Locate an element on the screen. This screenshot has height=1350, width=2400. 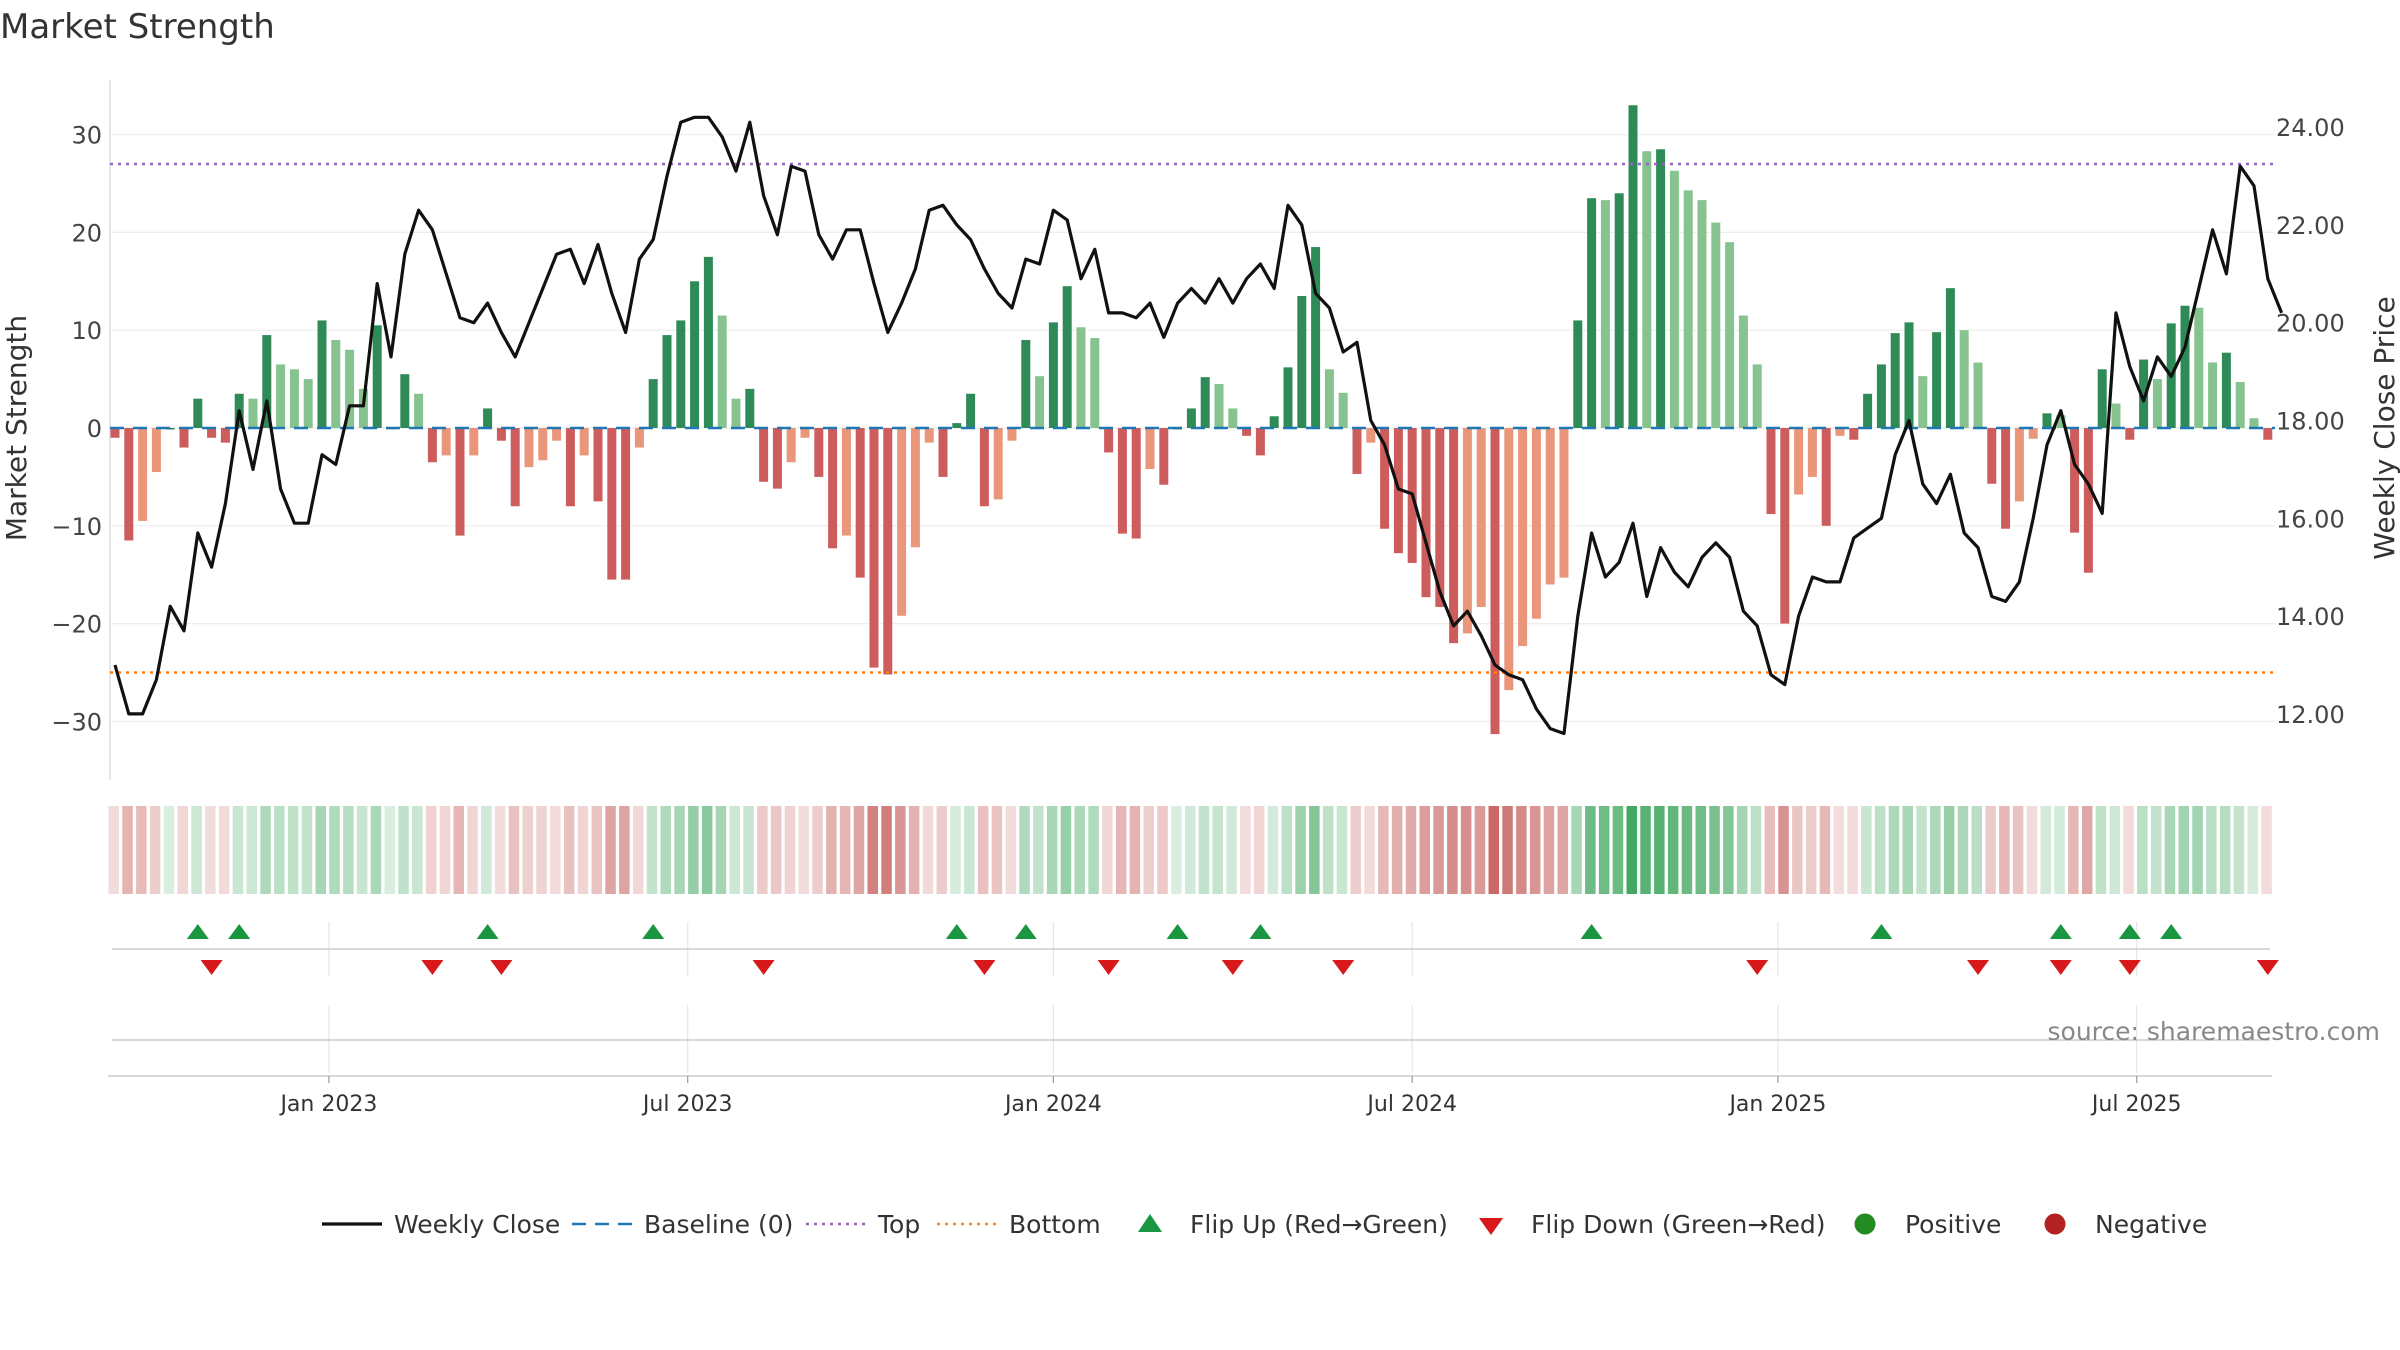
legend-triangle-up-icon is located at coordinates (1150, 1223).